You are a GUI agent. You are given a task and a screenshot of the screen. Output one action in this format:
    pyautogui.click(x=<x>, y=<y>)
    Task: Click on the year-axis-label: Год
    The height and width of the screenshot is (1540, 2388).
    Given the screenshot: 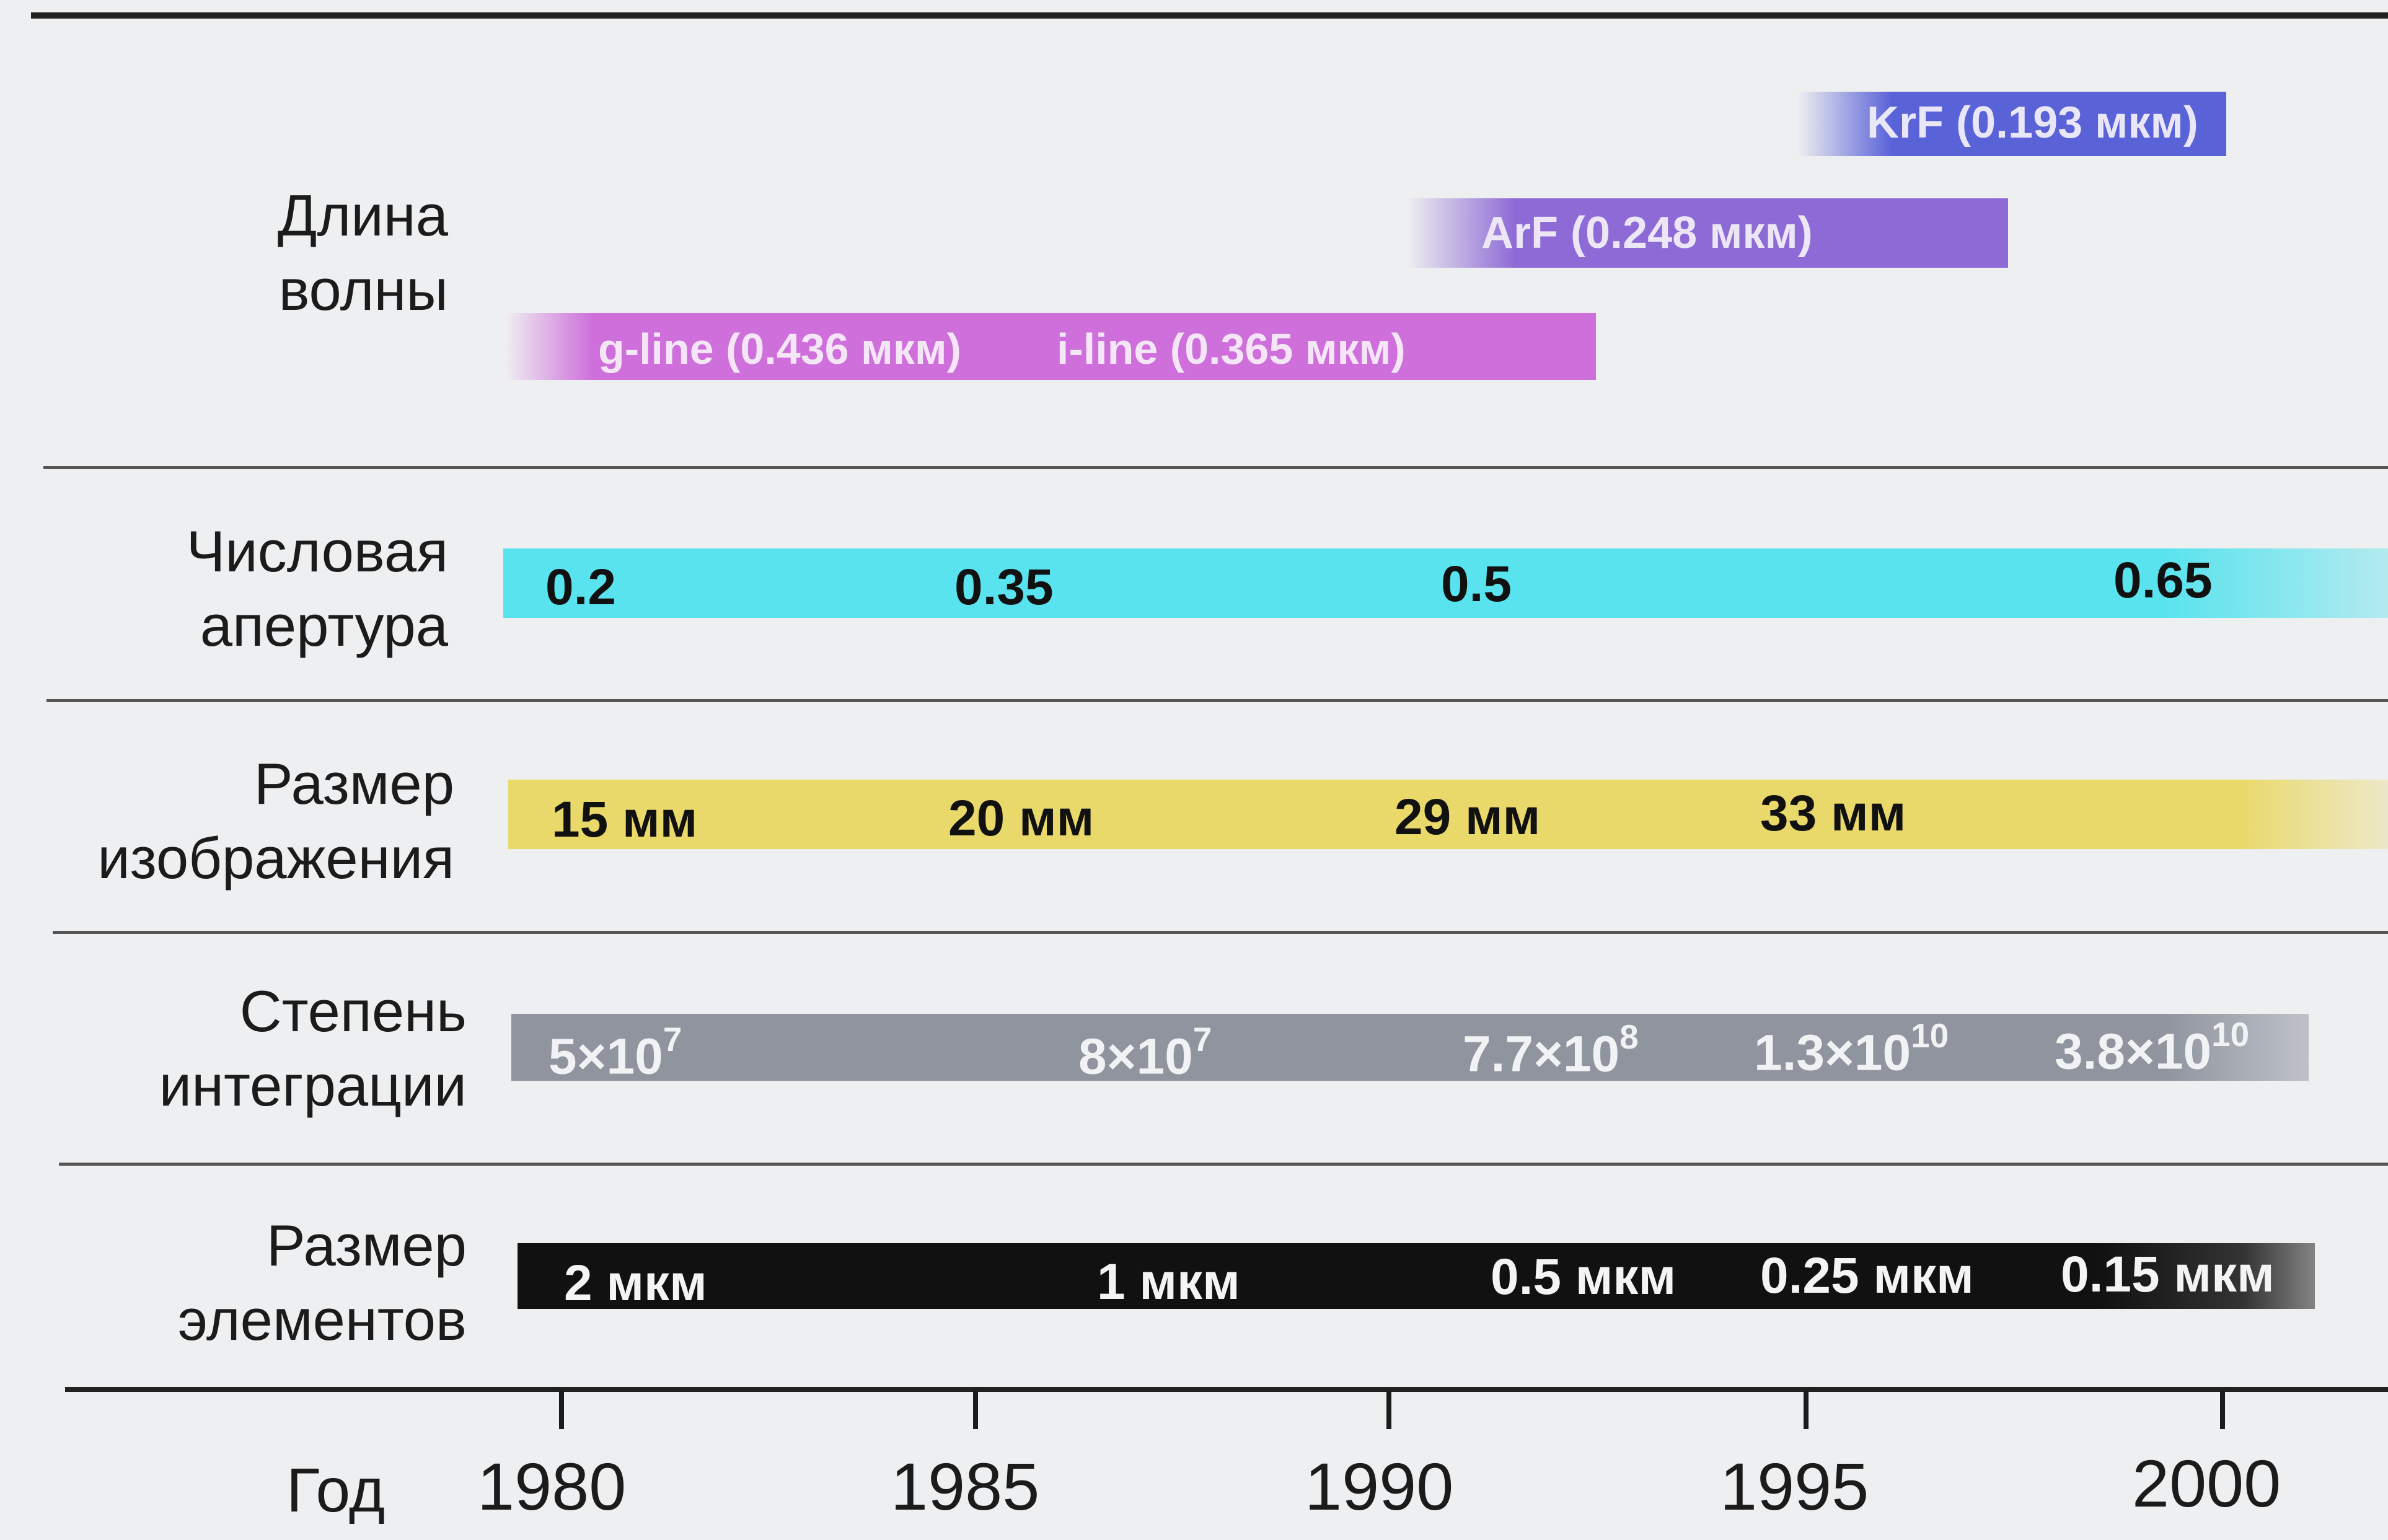 What is the action you would take?
    pyautogui.click(x=336, y=1490)
    